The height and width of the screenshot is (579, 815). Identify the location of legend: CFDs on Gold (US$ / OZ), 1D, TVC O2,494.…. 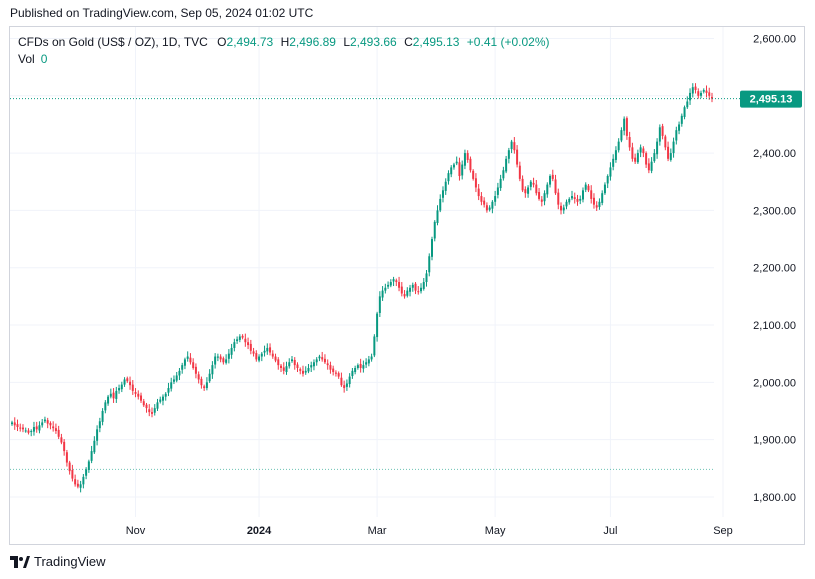
(284, 42).